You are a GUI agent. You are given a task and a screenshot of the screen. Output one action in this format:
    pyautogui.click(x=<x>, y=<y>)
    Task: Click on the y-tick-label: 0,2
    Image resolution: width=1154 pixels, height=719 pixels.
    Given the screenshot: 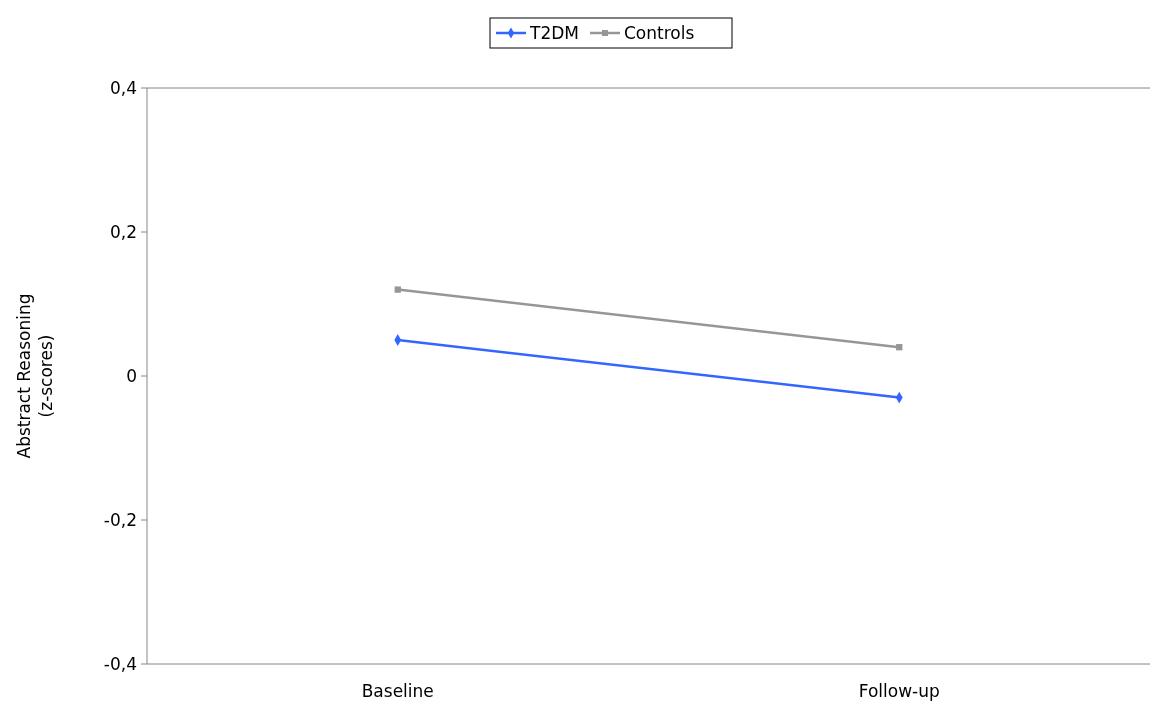 What is the action you would take?
    pyautogui.click(x=123, y=231)
    